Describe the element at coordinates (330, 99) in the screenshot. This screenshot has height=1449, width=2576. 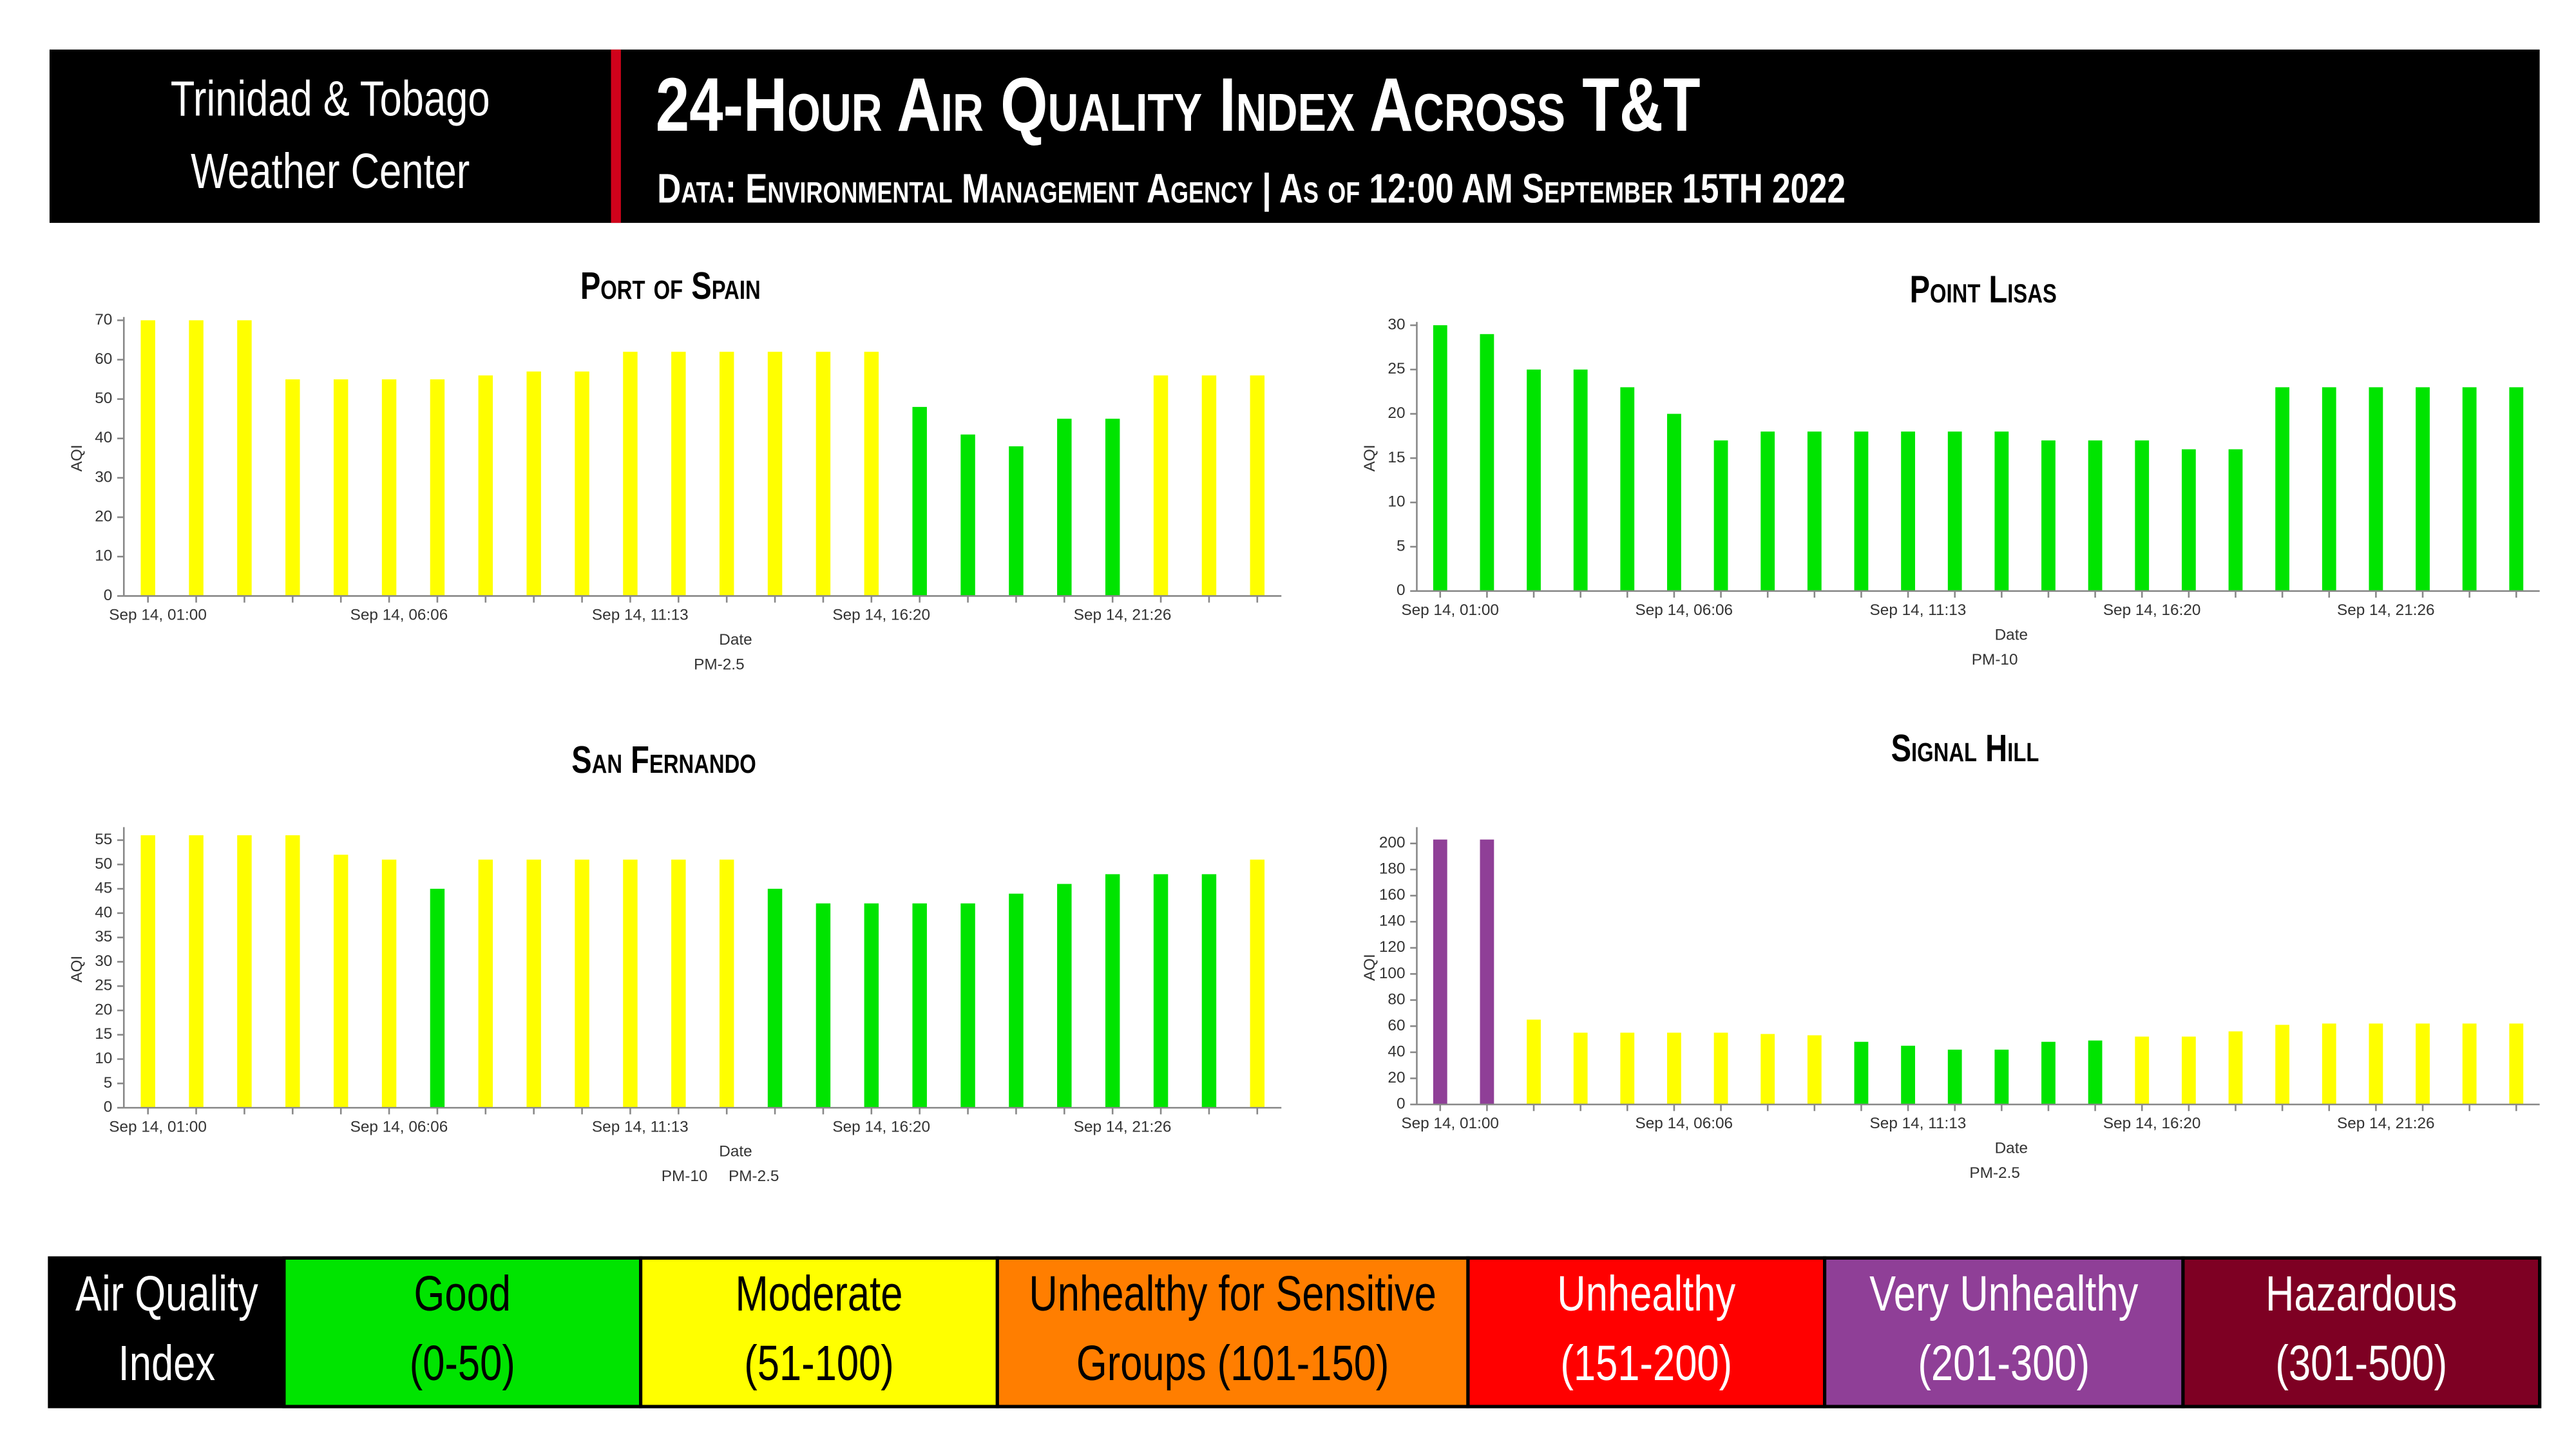
I see `org-name: Trinidad & Tobago` at that location.